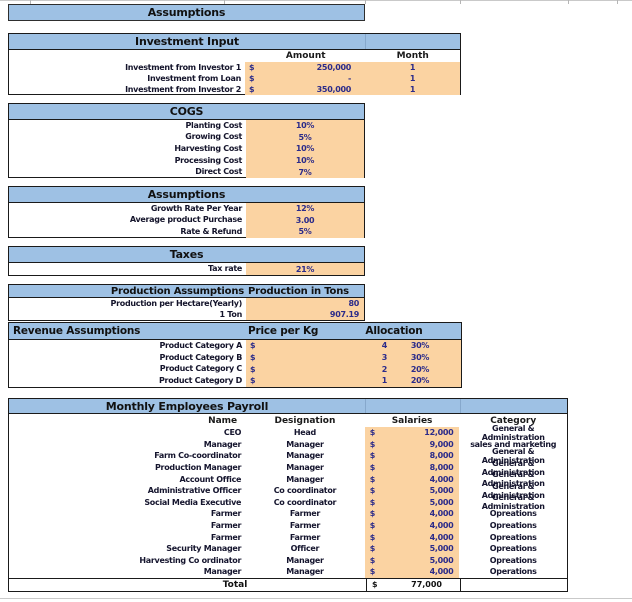 The image size is (632, 602). Describe the element at coordinates (305, 303) in the screenshot. I see `production-value-cell: 80` at that location.